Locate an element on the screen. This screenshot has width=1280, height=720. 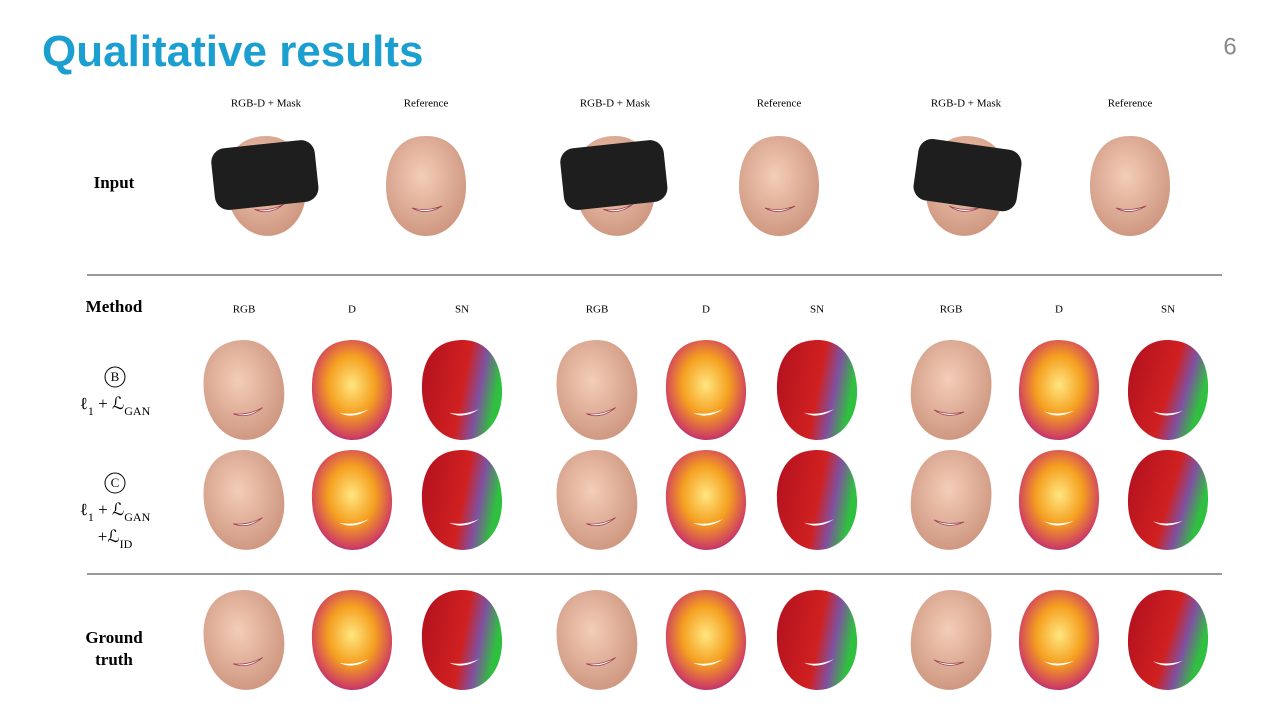
formula-subscript: GAN is located at coordinates (137, 411).